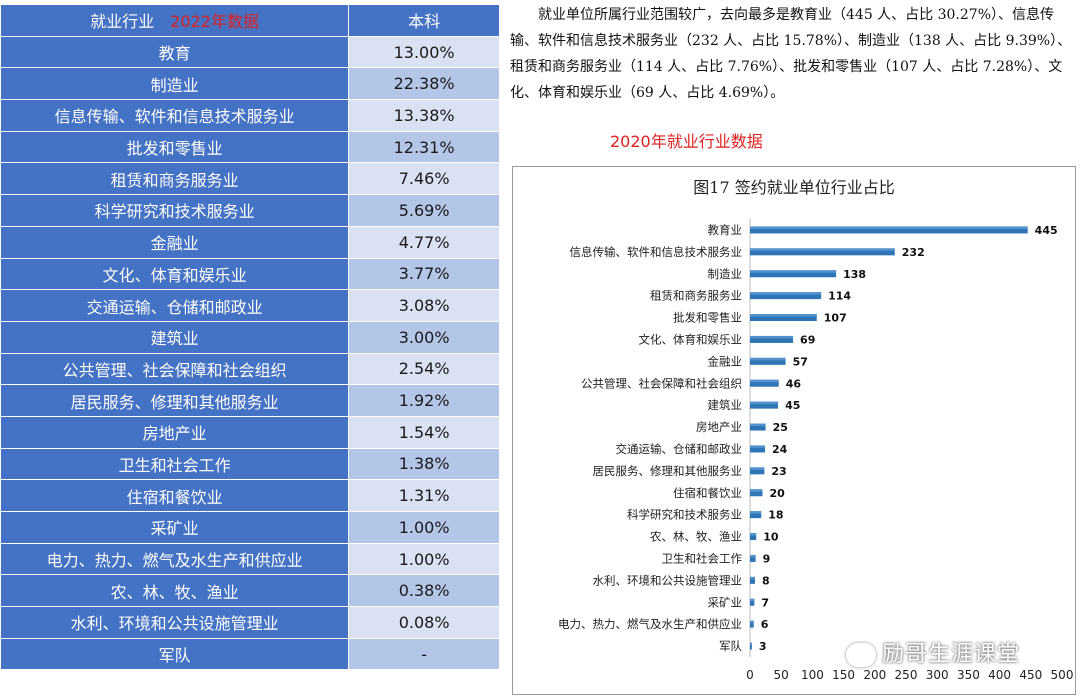  Describe the element at coordinates (792, 405) in the screenshot. I see `data-label: 45` at that location.